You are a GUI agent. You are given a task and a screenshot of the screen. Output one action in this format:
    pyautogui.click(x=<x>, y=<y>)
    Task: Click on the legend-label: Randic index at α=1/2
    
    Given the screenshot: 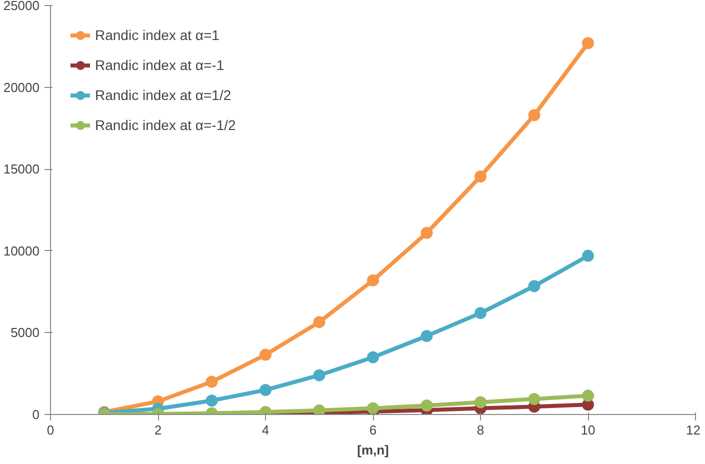 What is the action you would take?
    pyautogui.click(x=163, y=95)
    